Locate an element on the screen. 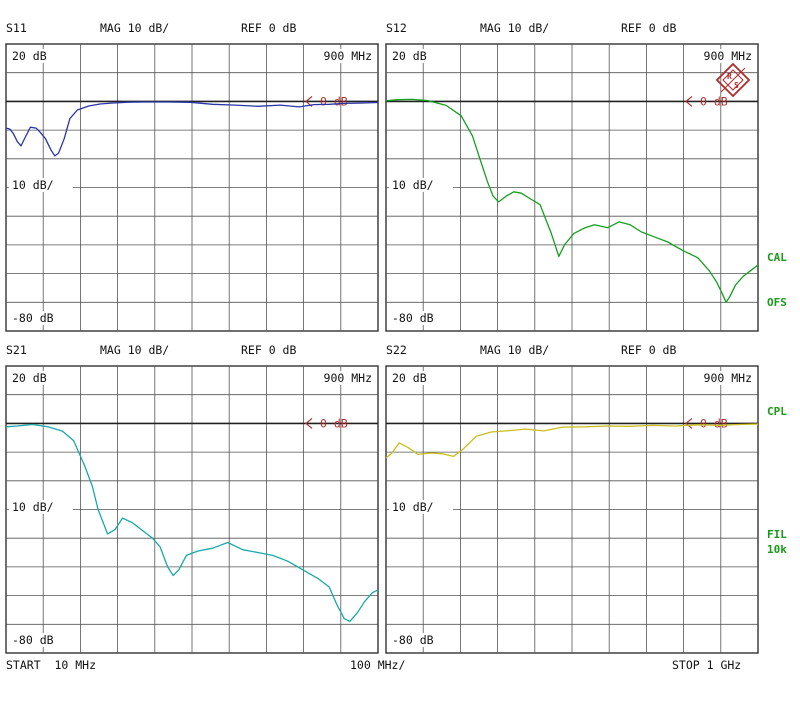 Image resolution: width=800 pixels, height=705 pixels. diagram-title: S21 is located at coordinates (16, 350).